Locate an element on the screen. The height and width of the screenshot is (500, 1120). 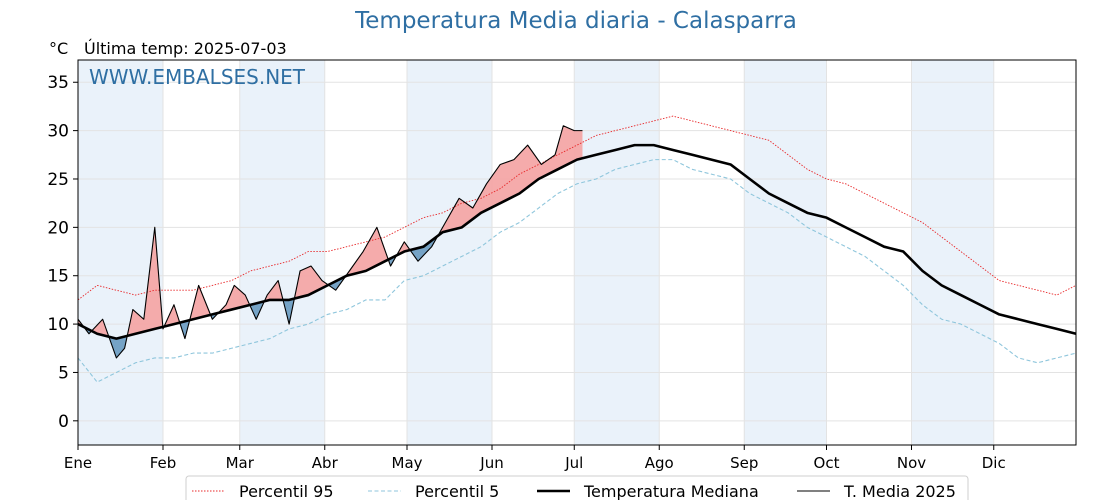
y-tick-label: 15 is located at coordinates (58, 277).